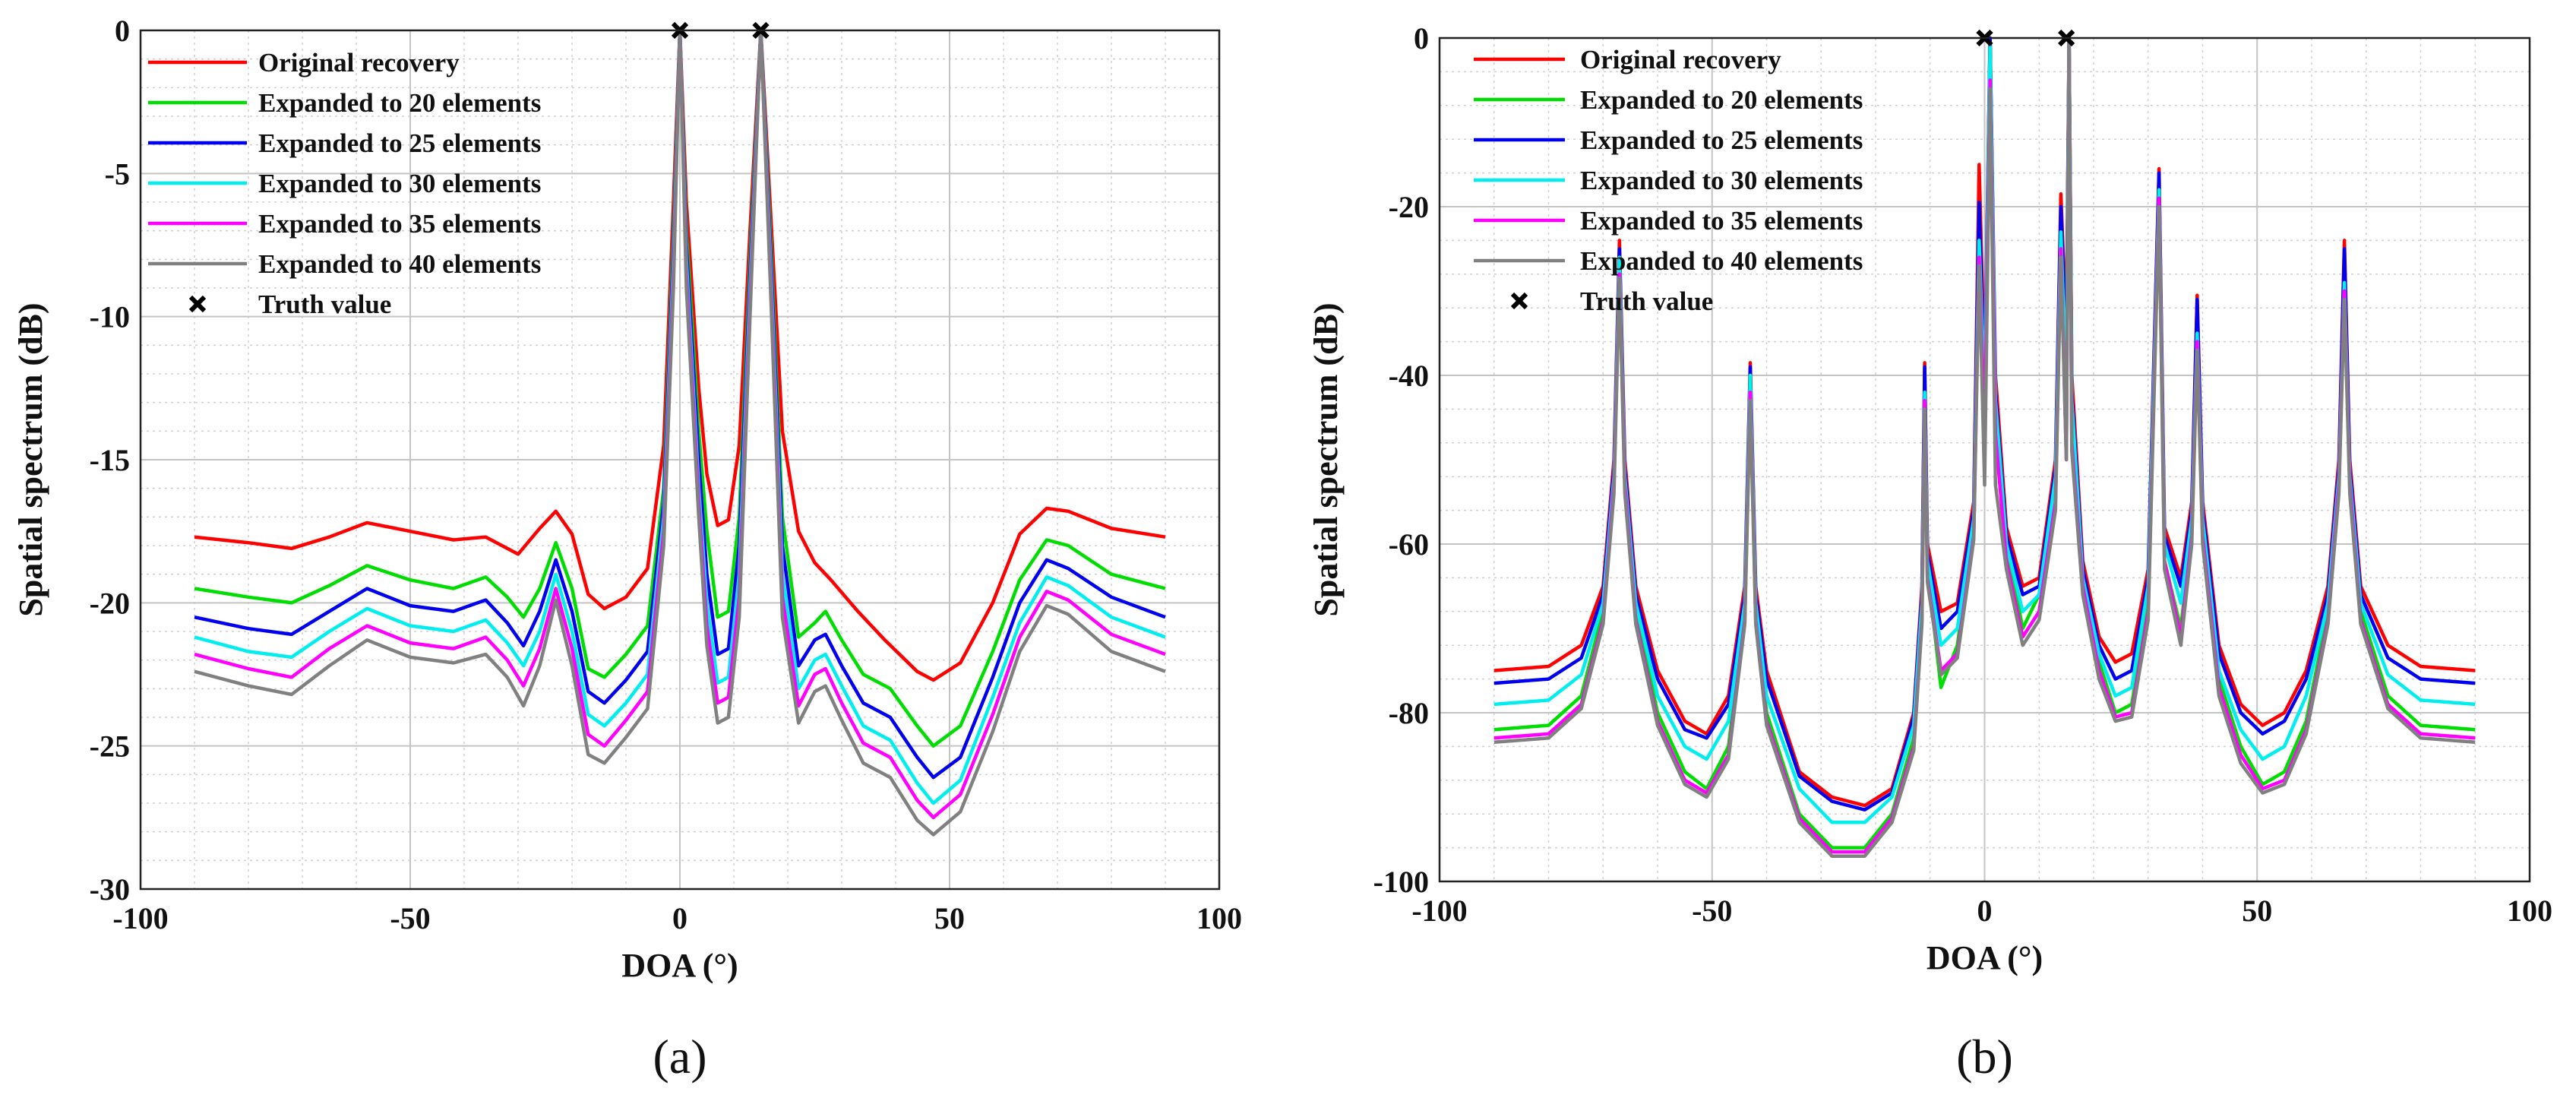 The height and width of the screenshot is (1098, 2576). What do you see at coordinates (110, 317) in the screenshot?
I see `y-tick-label: -10` at bounding box center [110, 317].